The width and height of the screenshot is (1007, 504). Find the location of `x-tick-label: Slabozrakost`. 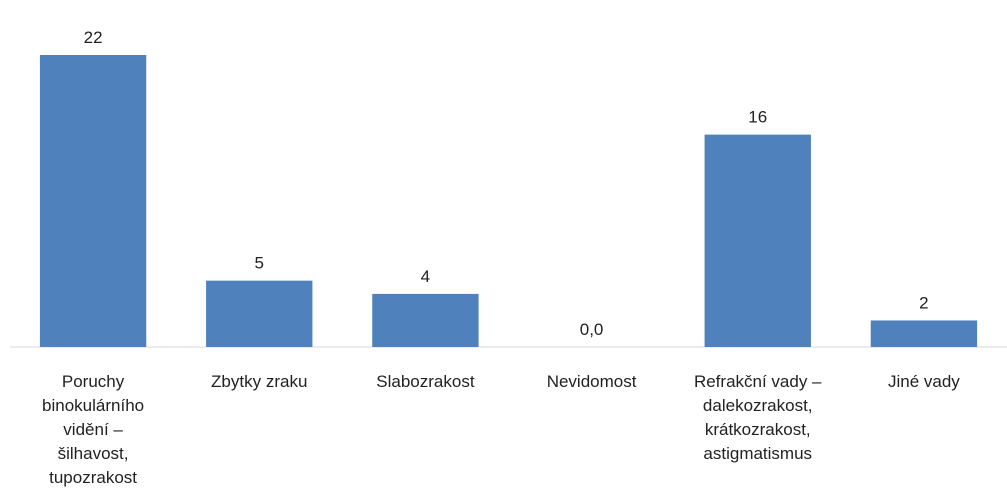

x-tick-label: Slabozrakost is located at coordinates (425, 381).